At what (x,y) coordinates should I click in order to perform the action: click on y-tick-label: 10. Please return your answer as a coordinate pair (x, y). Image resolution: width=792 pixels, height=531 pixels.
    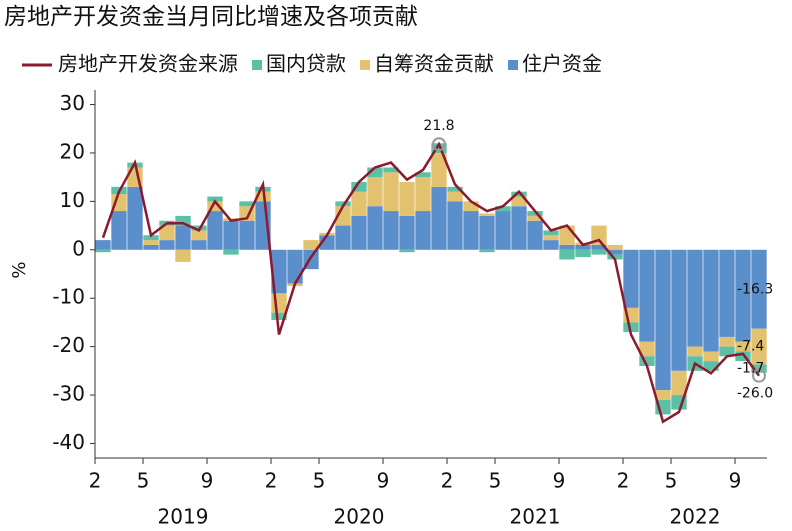
    Looking at the image, I should click on (72, 200).